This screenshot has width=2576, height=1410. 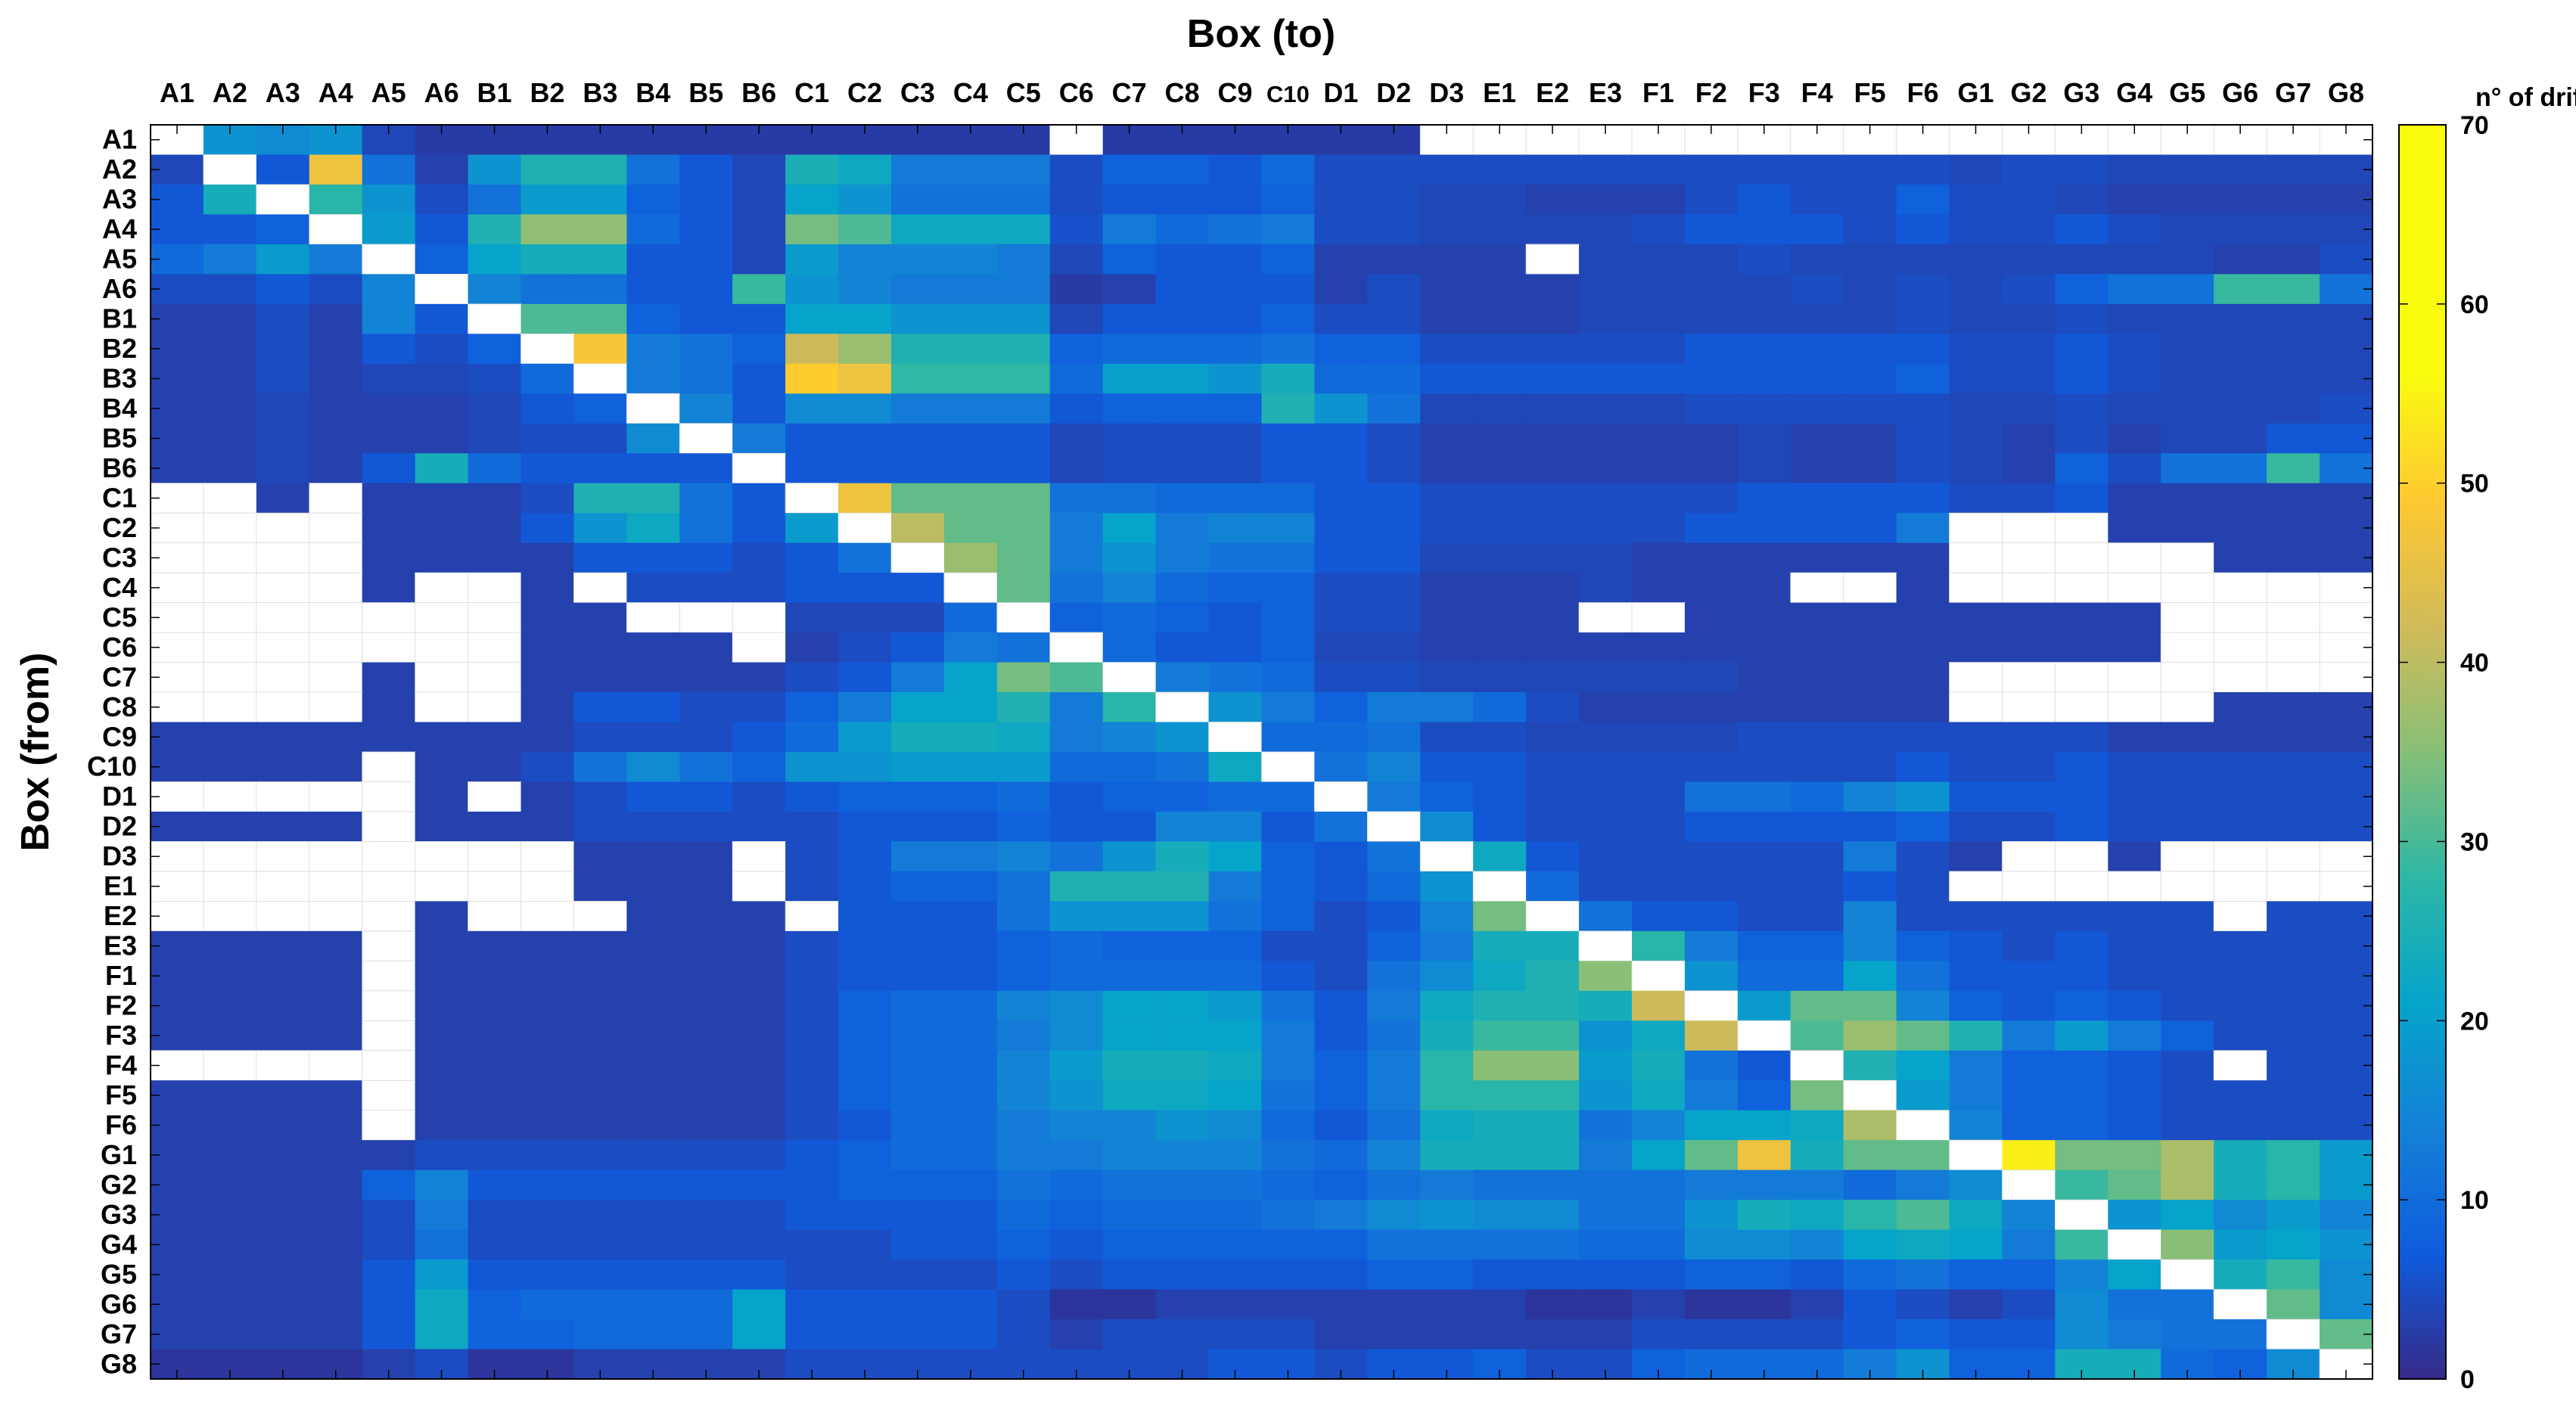 I want to click on y-tick-label: G4, so click(x=119, y=1243).